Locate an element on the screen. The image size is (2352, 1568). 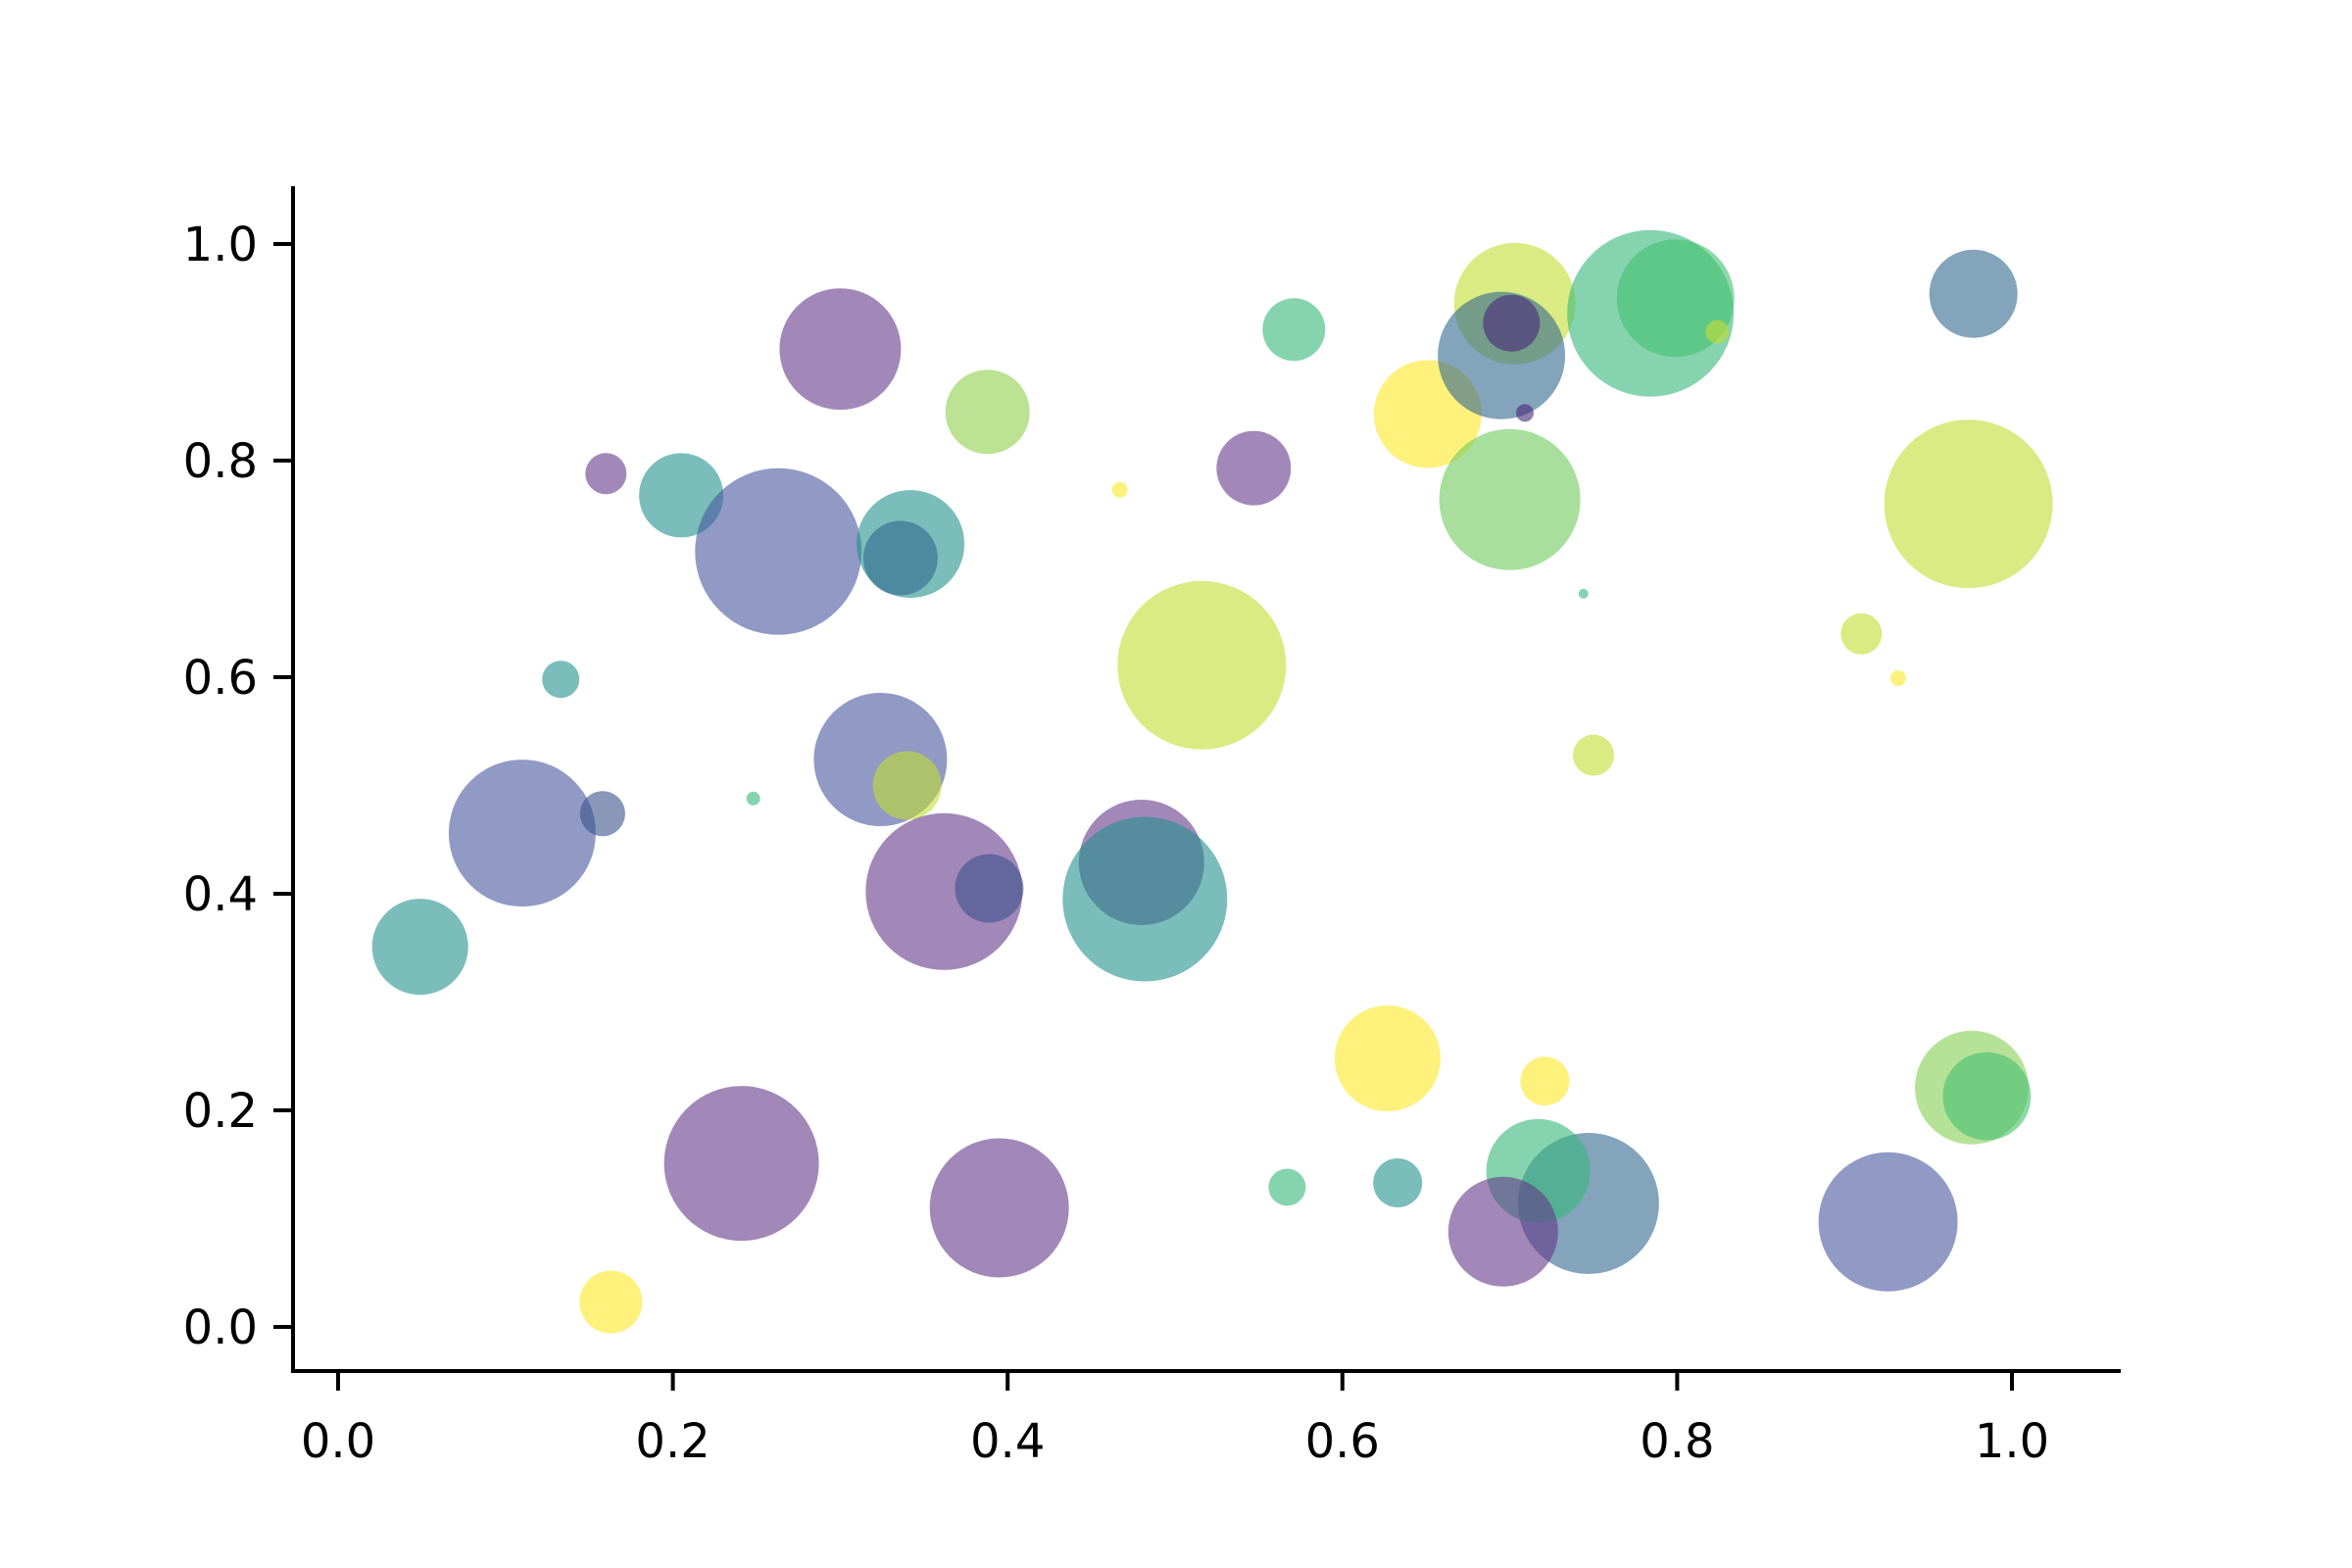
x-tick-label: 0.6 is located at coordinates (1342, 1441).